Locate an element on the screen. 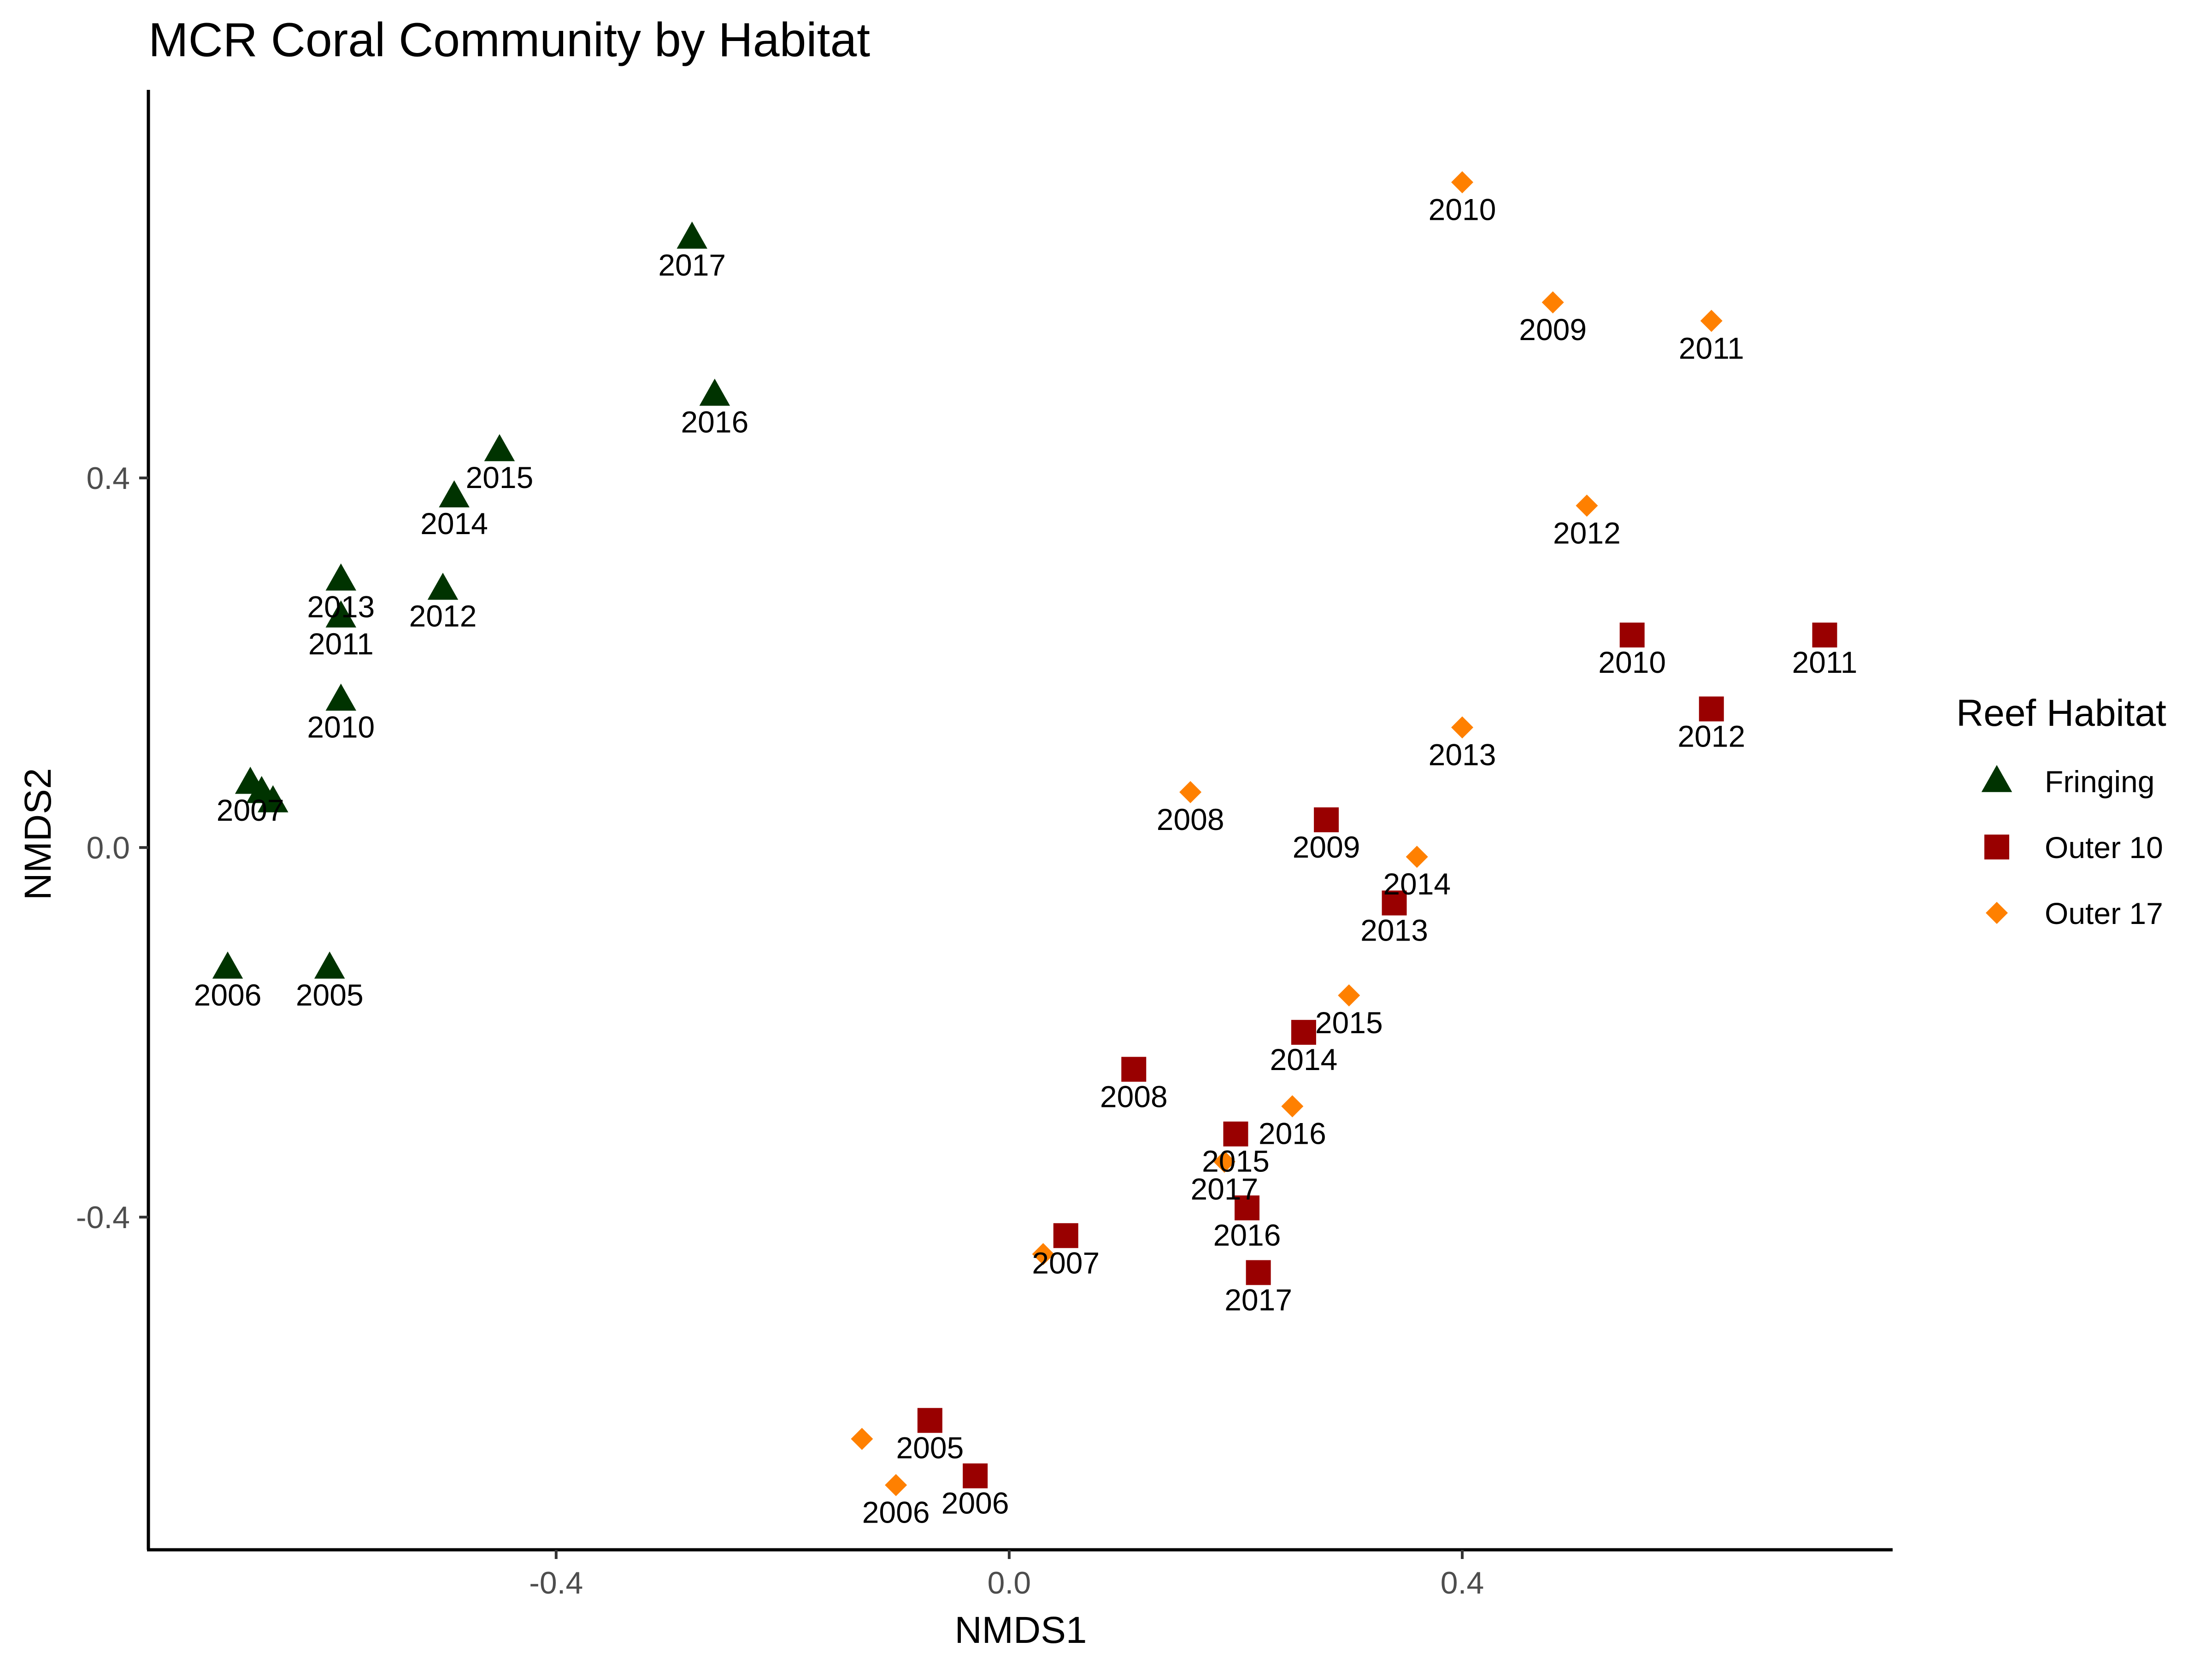 This screenshot has height=1659, width=2212. point-label-outer-17: 2008 is located at coordinates (1190, 819).